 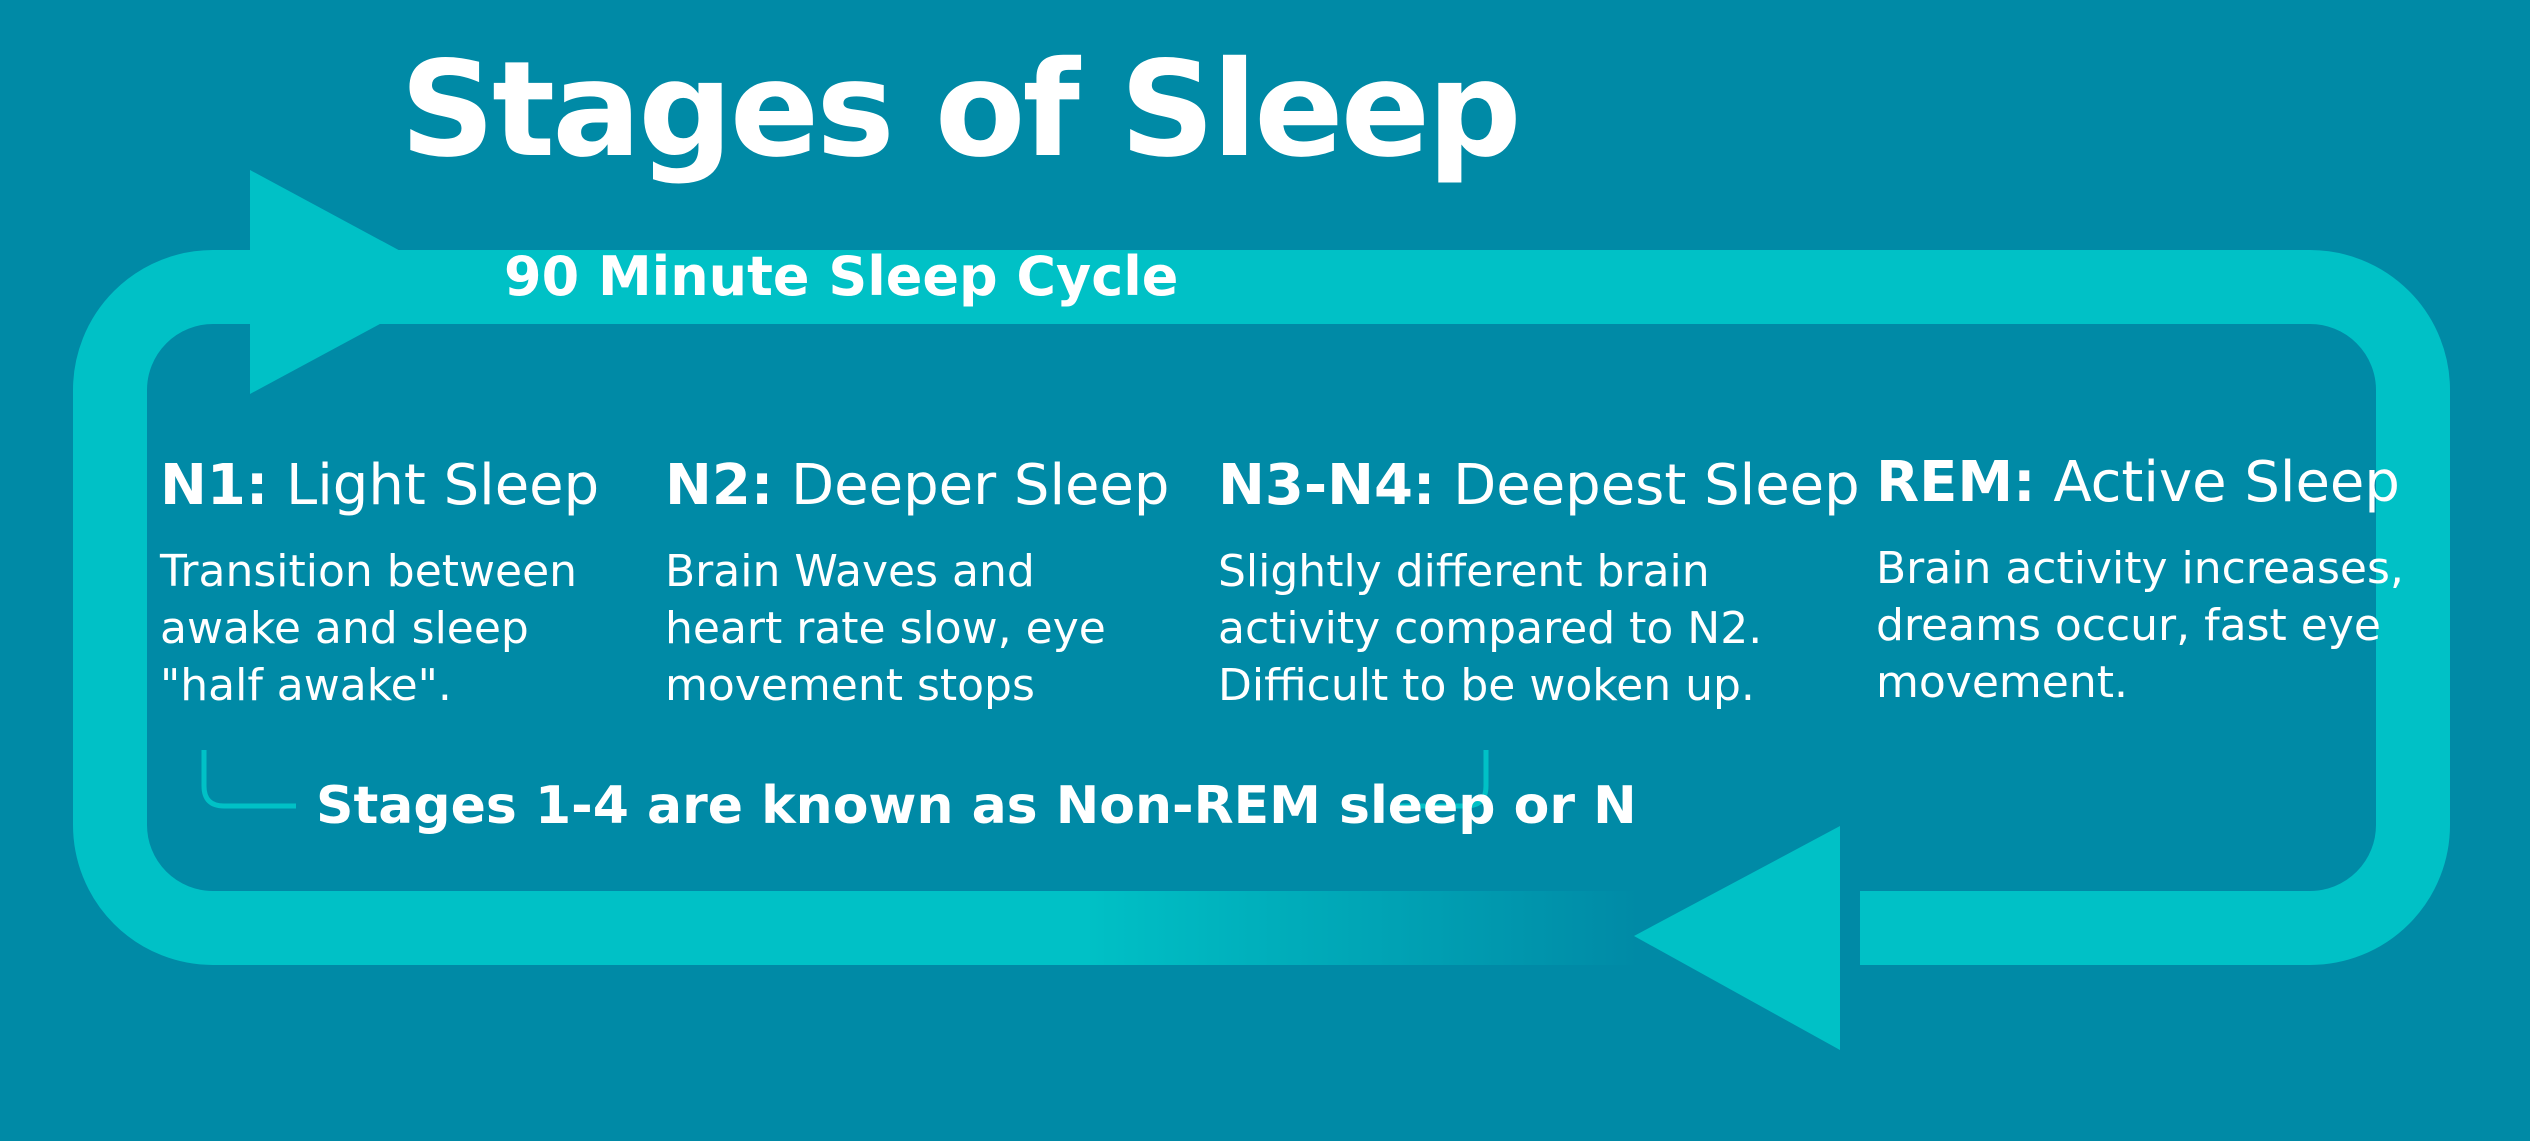 I want to click on loop-right-segment, so click(x=2155, y=607).